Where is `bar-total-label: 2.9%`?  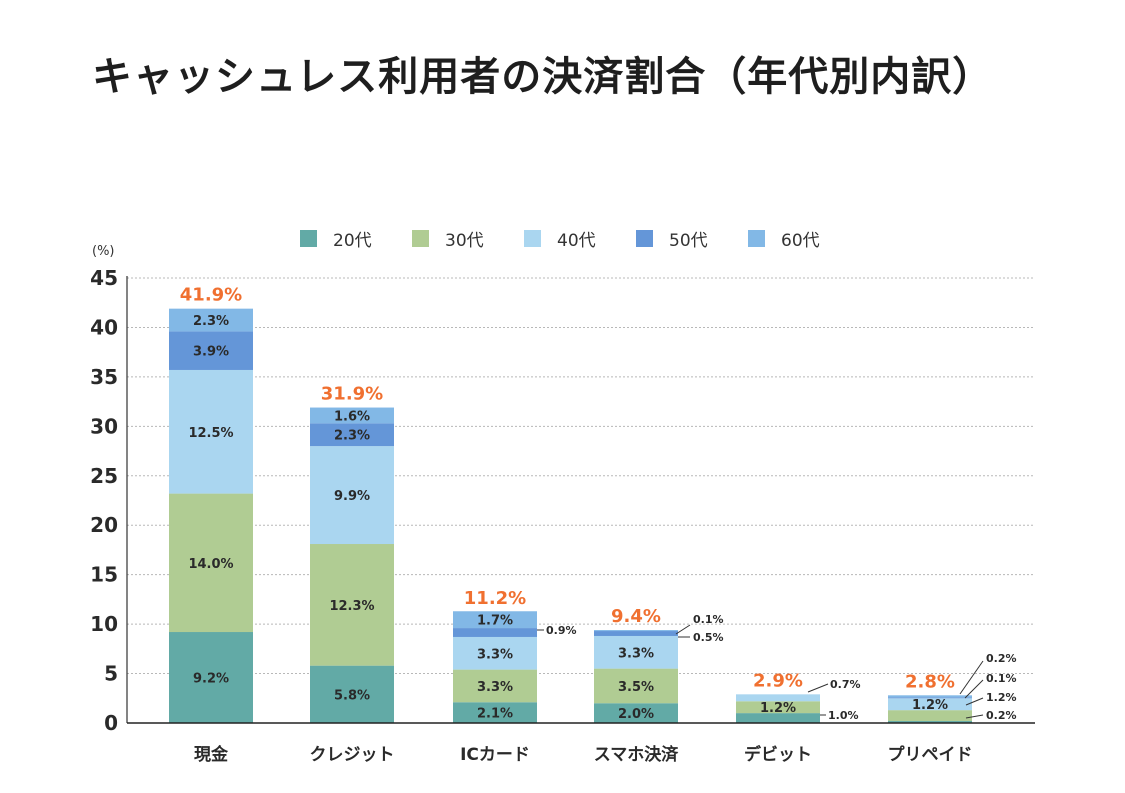 bar-total-label: 2.9% is located at coordinates (778, 680).